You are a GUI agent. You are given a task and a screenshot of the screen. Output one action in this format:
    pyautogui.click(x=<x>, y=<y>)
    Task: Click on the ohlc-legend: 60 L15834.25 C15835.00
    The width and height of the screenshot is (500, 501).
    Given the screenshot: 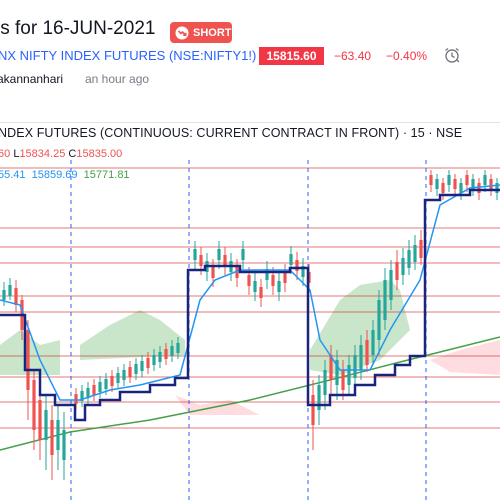 What is the action you would take?
    pyautogui.click(x=61, y=154)
    